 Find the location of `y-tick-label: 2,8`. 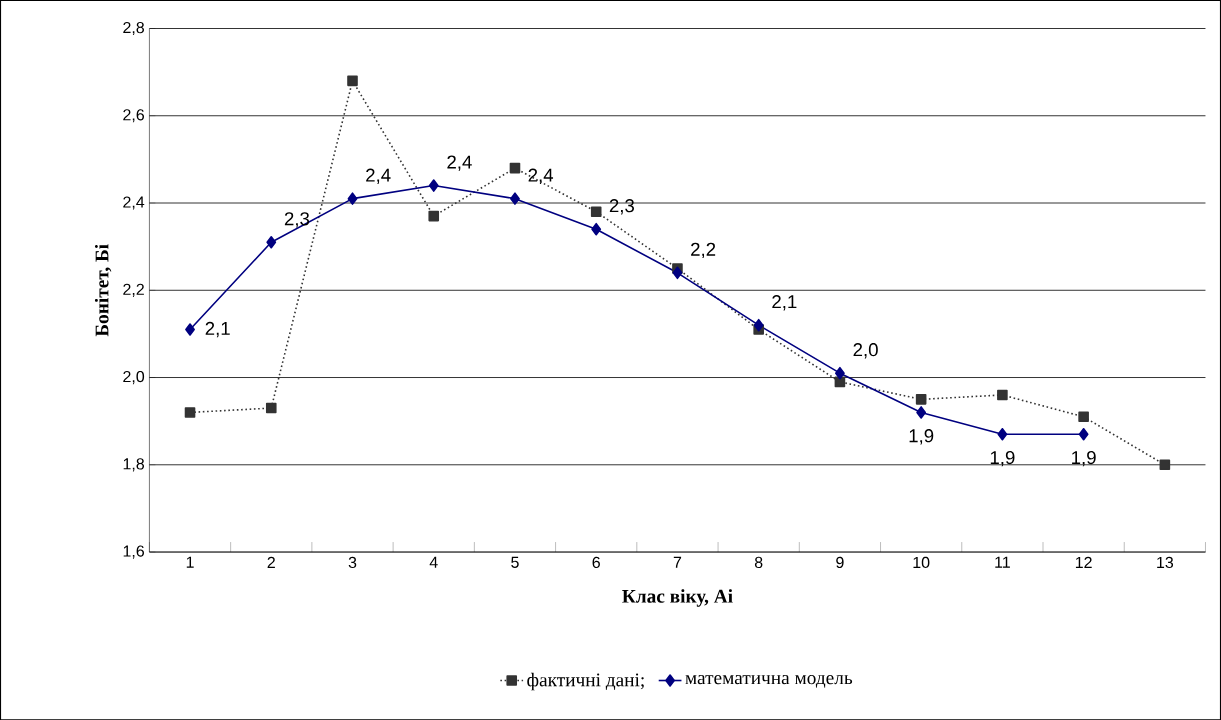

y-tick-label: 2,8 is located at coordinates (134, 28).